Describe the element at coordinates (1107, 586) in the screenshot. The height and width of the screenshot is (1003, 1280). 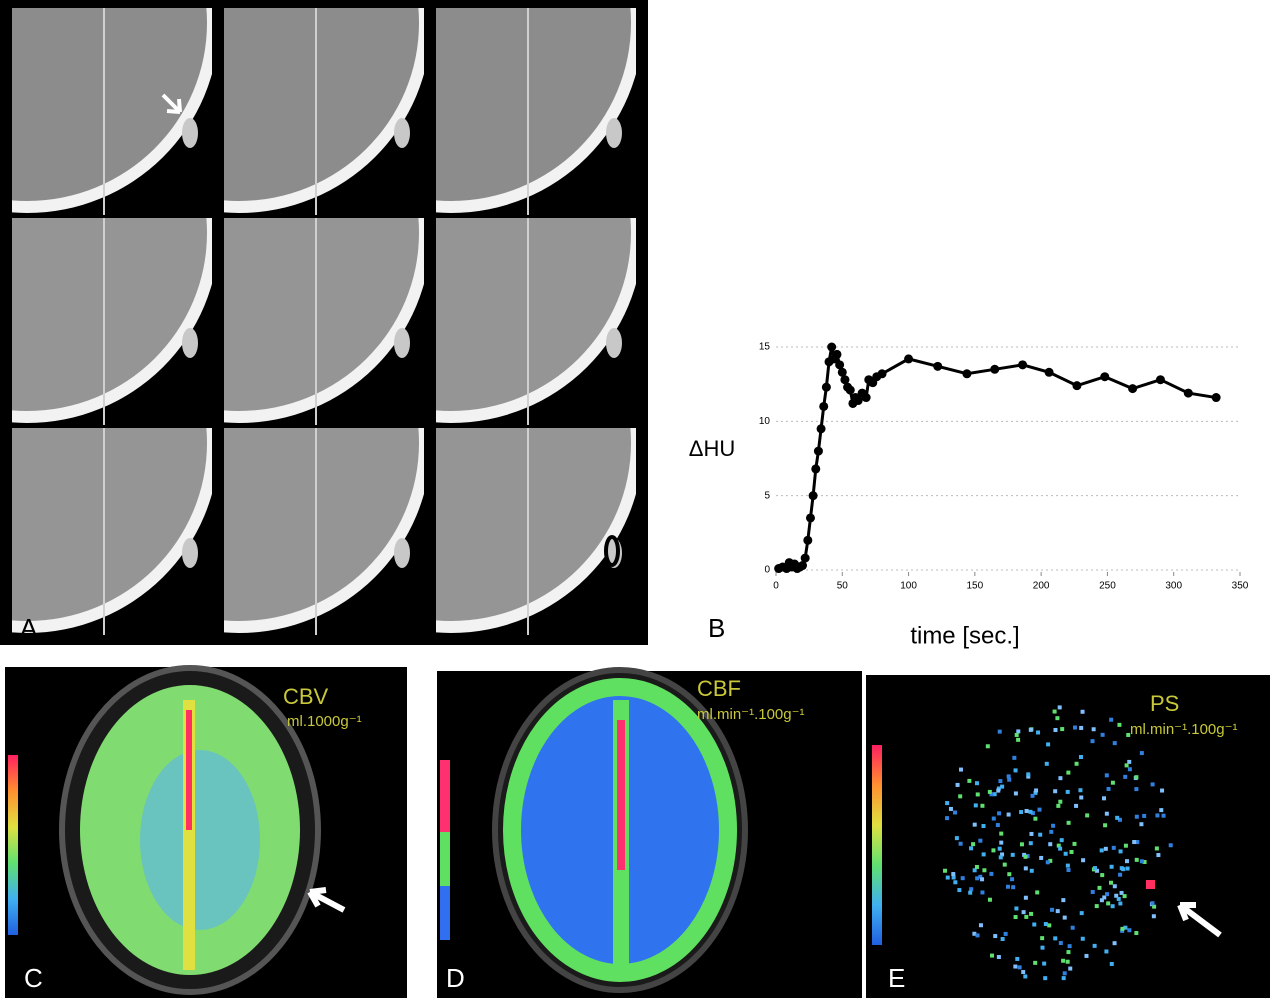
I see `x-tick-label: 250` at that location.